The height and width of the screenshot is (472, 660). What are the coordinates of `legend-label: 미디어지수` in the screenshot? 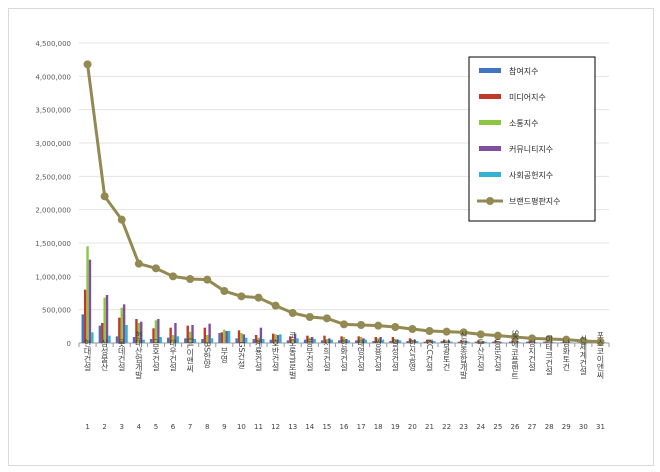 It's located at (527, 97).